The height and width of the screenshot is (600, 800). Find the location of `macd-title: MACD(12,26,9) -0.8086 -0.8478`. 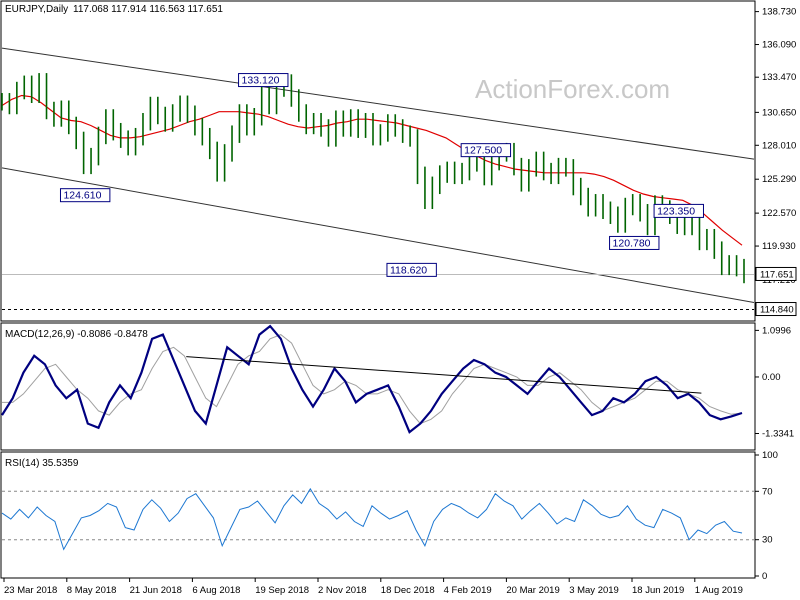

macd-title: MACD(12,26,9) -0.8086 -0.8478 is located at coordinates (76, 334).